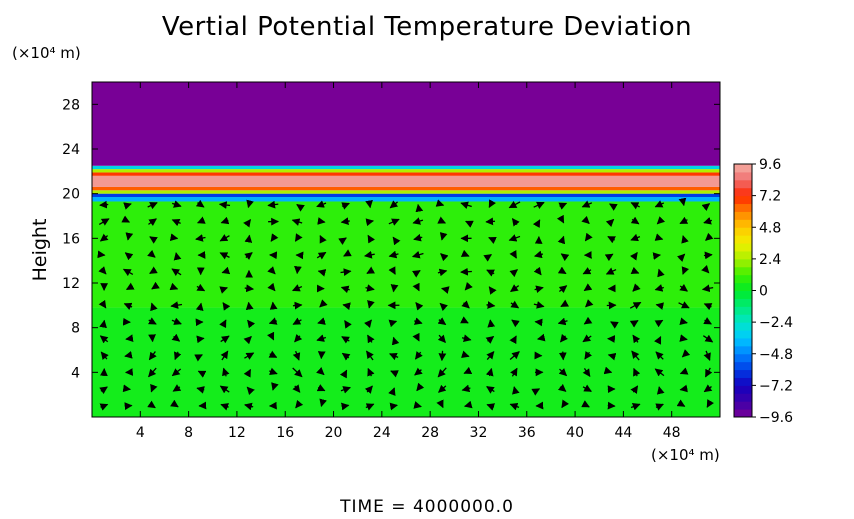  Describe the element at coordinates (770, 165) in the screenshot. I see `colorbar-tick-label: 9.6` at that location.